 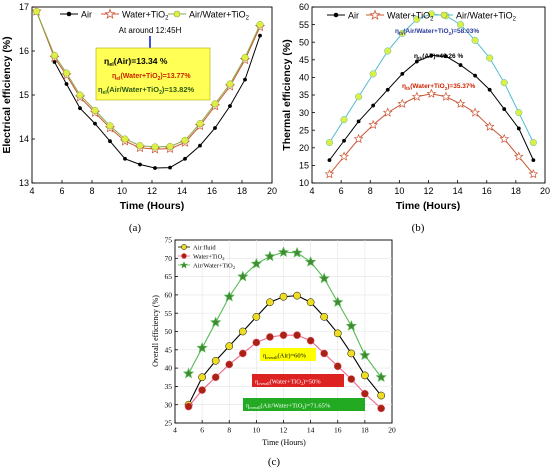 I want to click on chart-c-annotation-water: ηoverall(Water+TiO2)=50%, so click(x=288, y=383).